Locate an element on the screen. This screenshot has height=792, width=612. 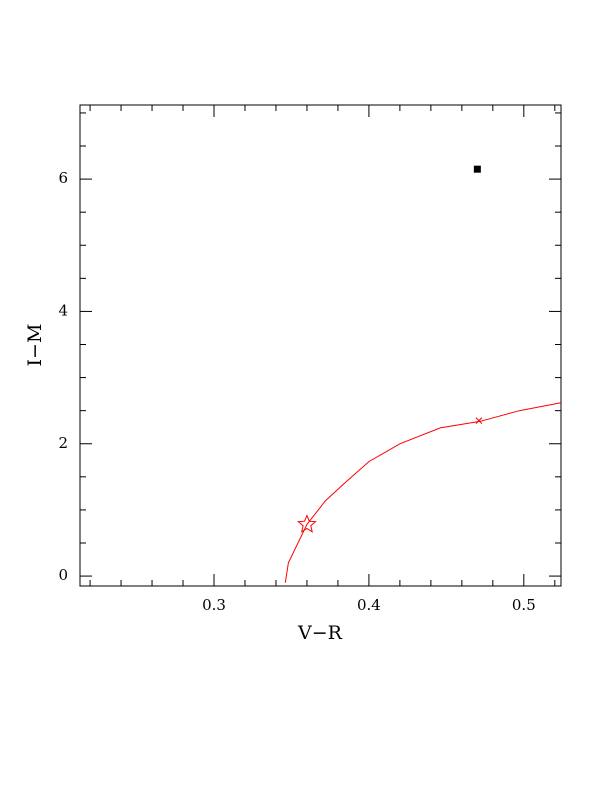
y-tick-label: 6 is located at coordinates (63, 178).